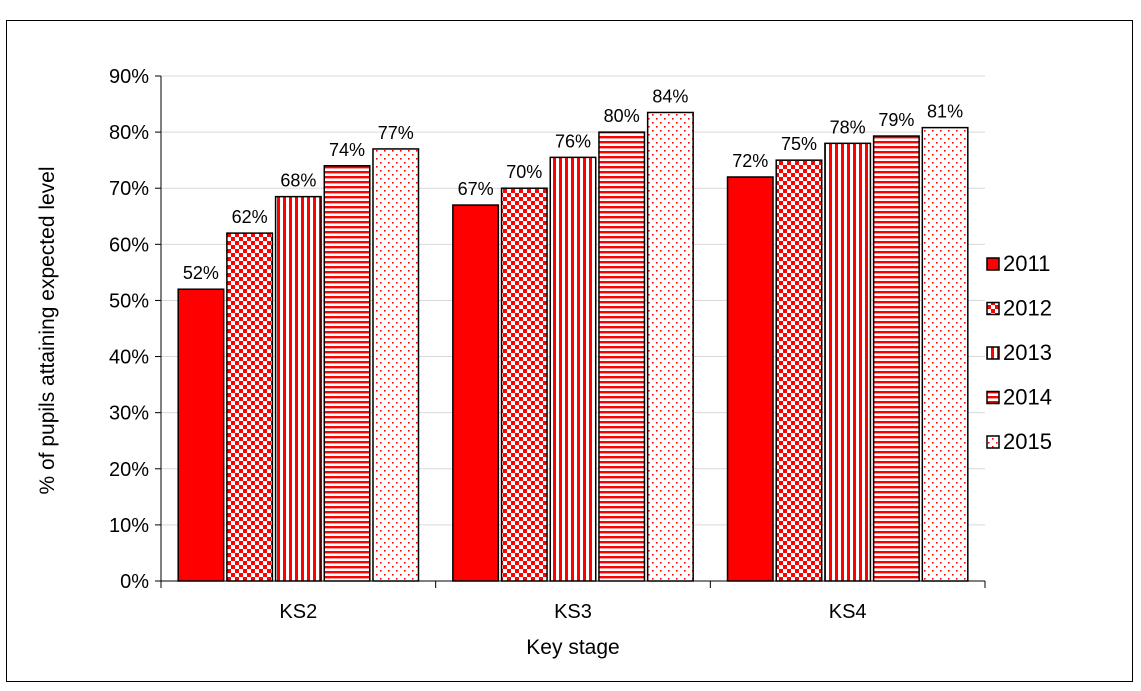  I want to click on legend-swatch-2014, so click(993, 397).